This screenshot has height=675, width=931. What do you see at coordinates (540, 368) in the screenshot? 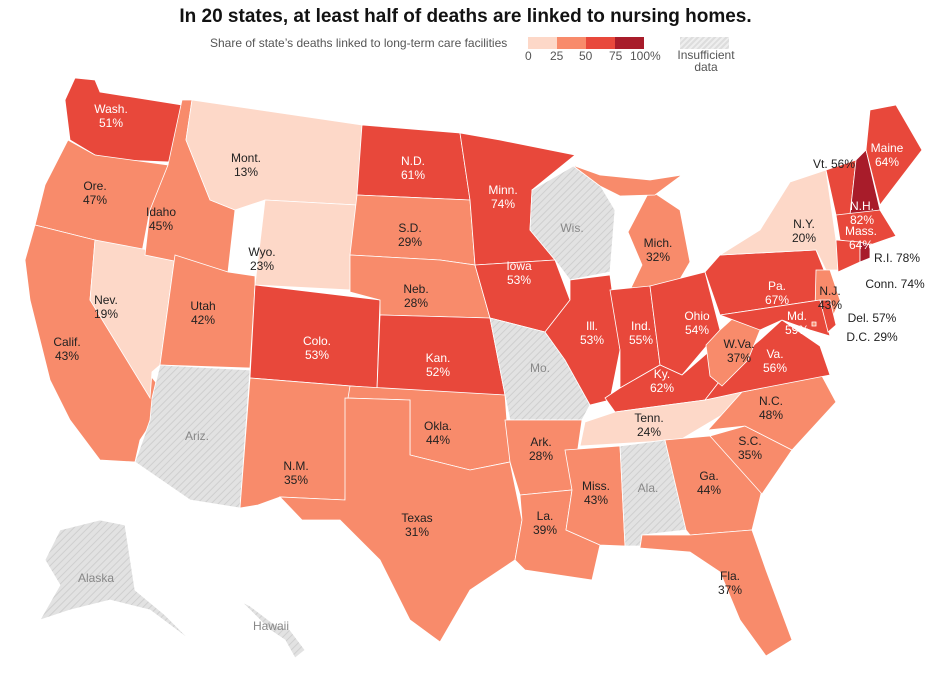
I see `state-label-mo: Mo.` at bounding box center [540, 368].